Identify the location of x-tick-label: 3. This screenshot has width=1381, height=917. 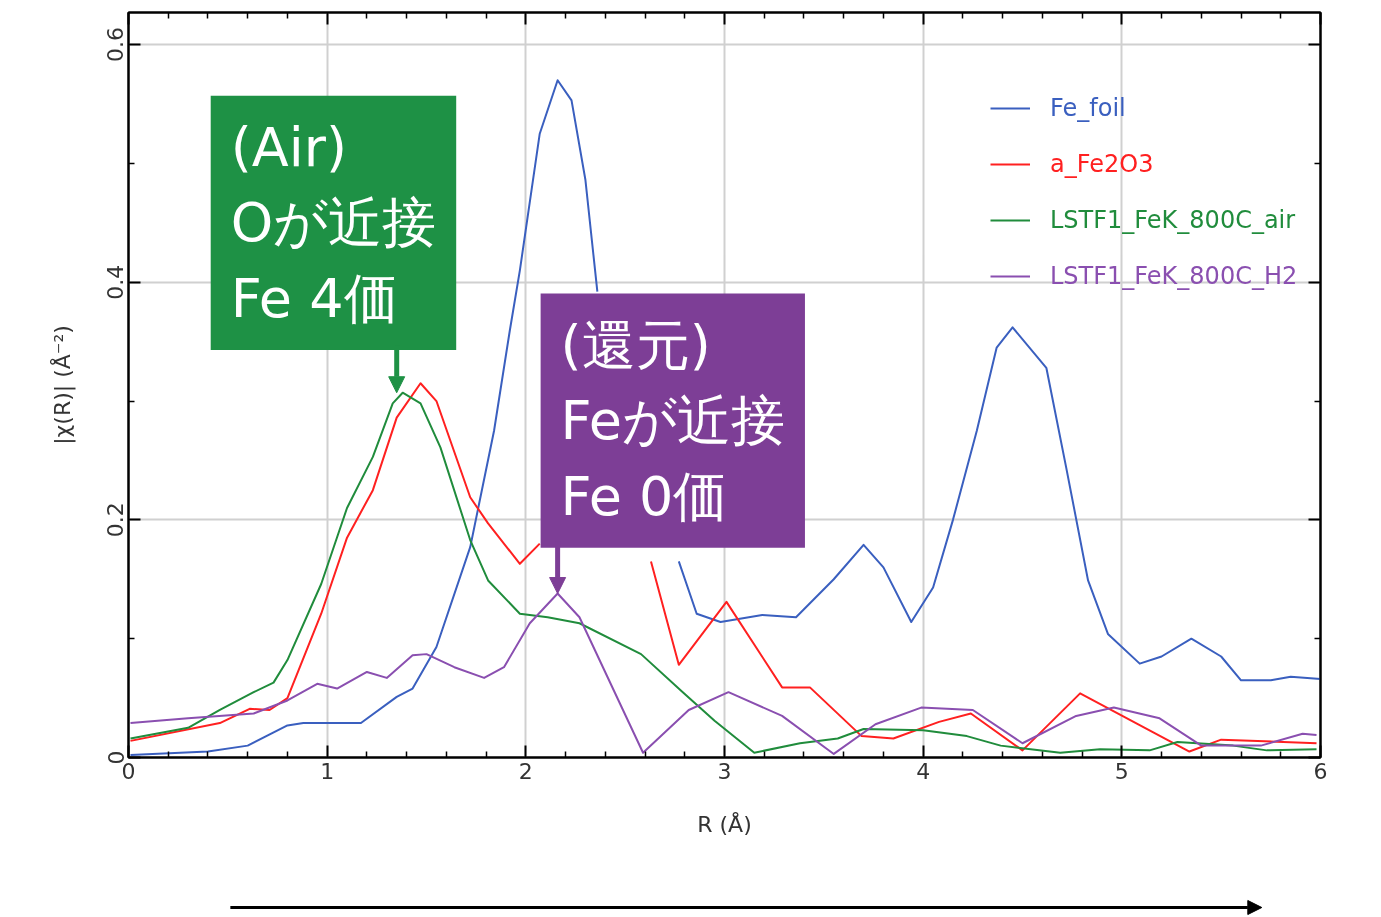
(724, 771).